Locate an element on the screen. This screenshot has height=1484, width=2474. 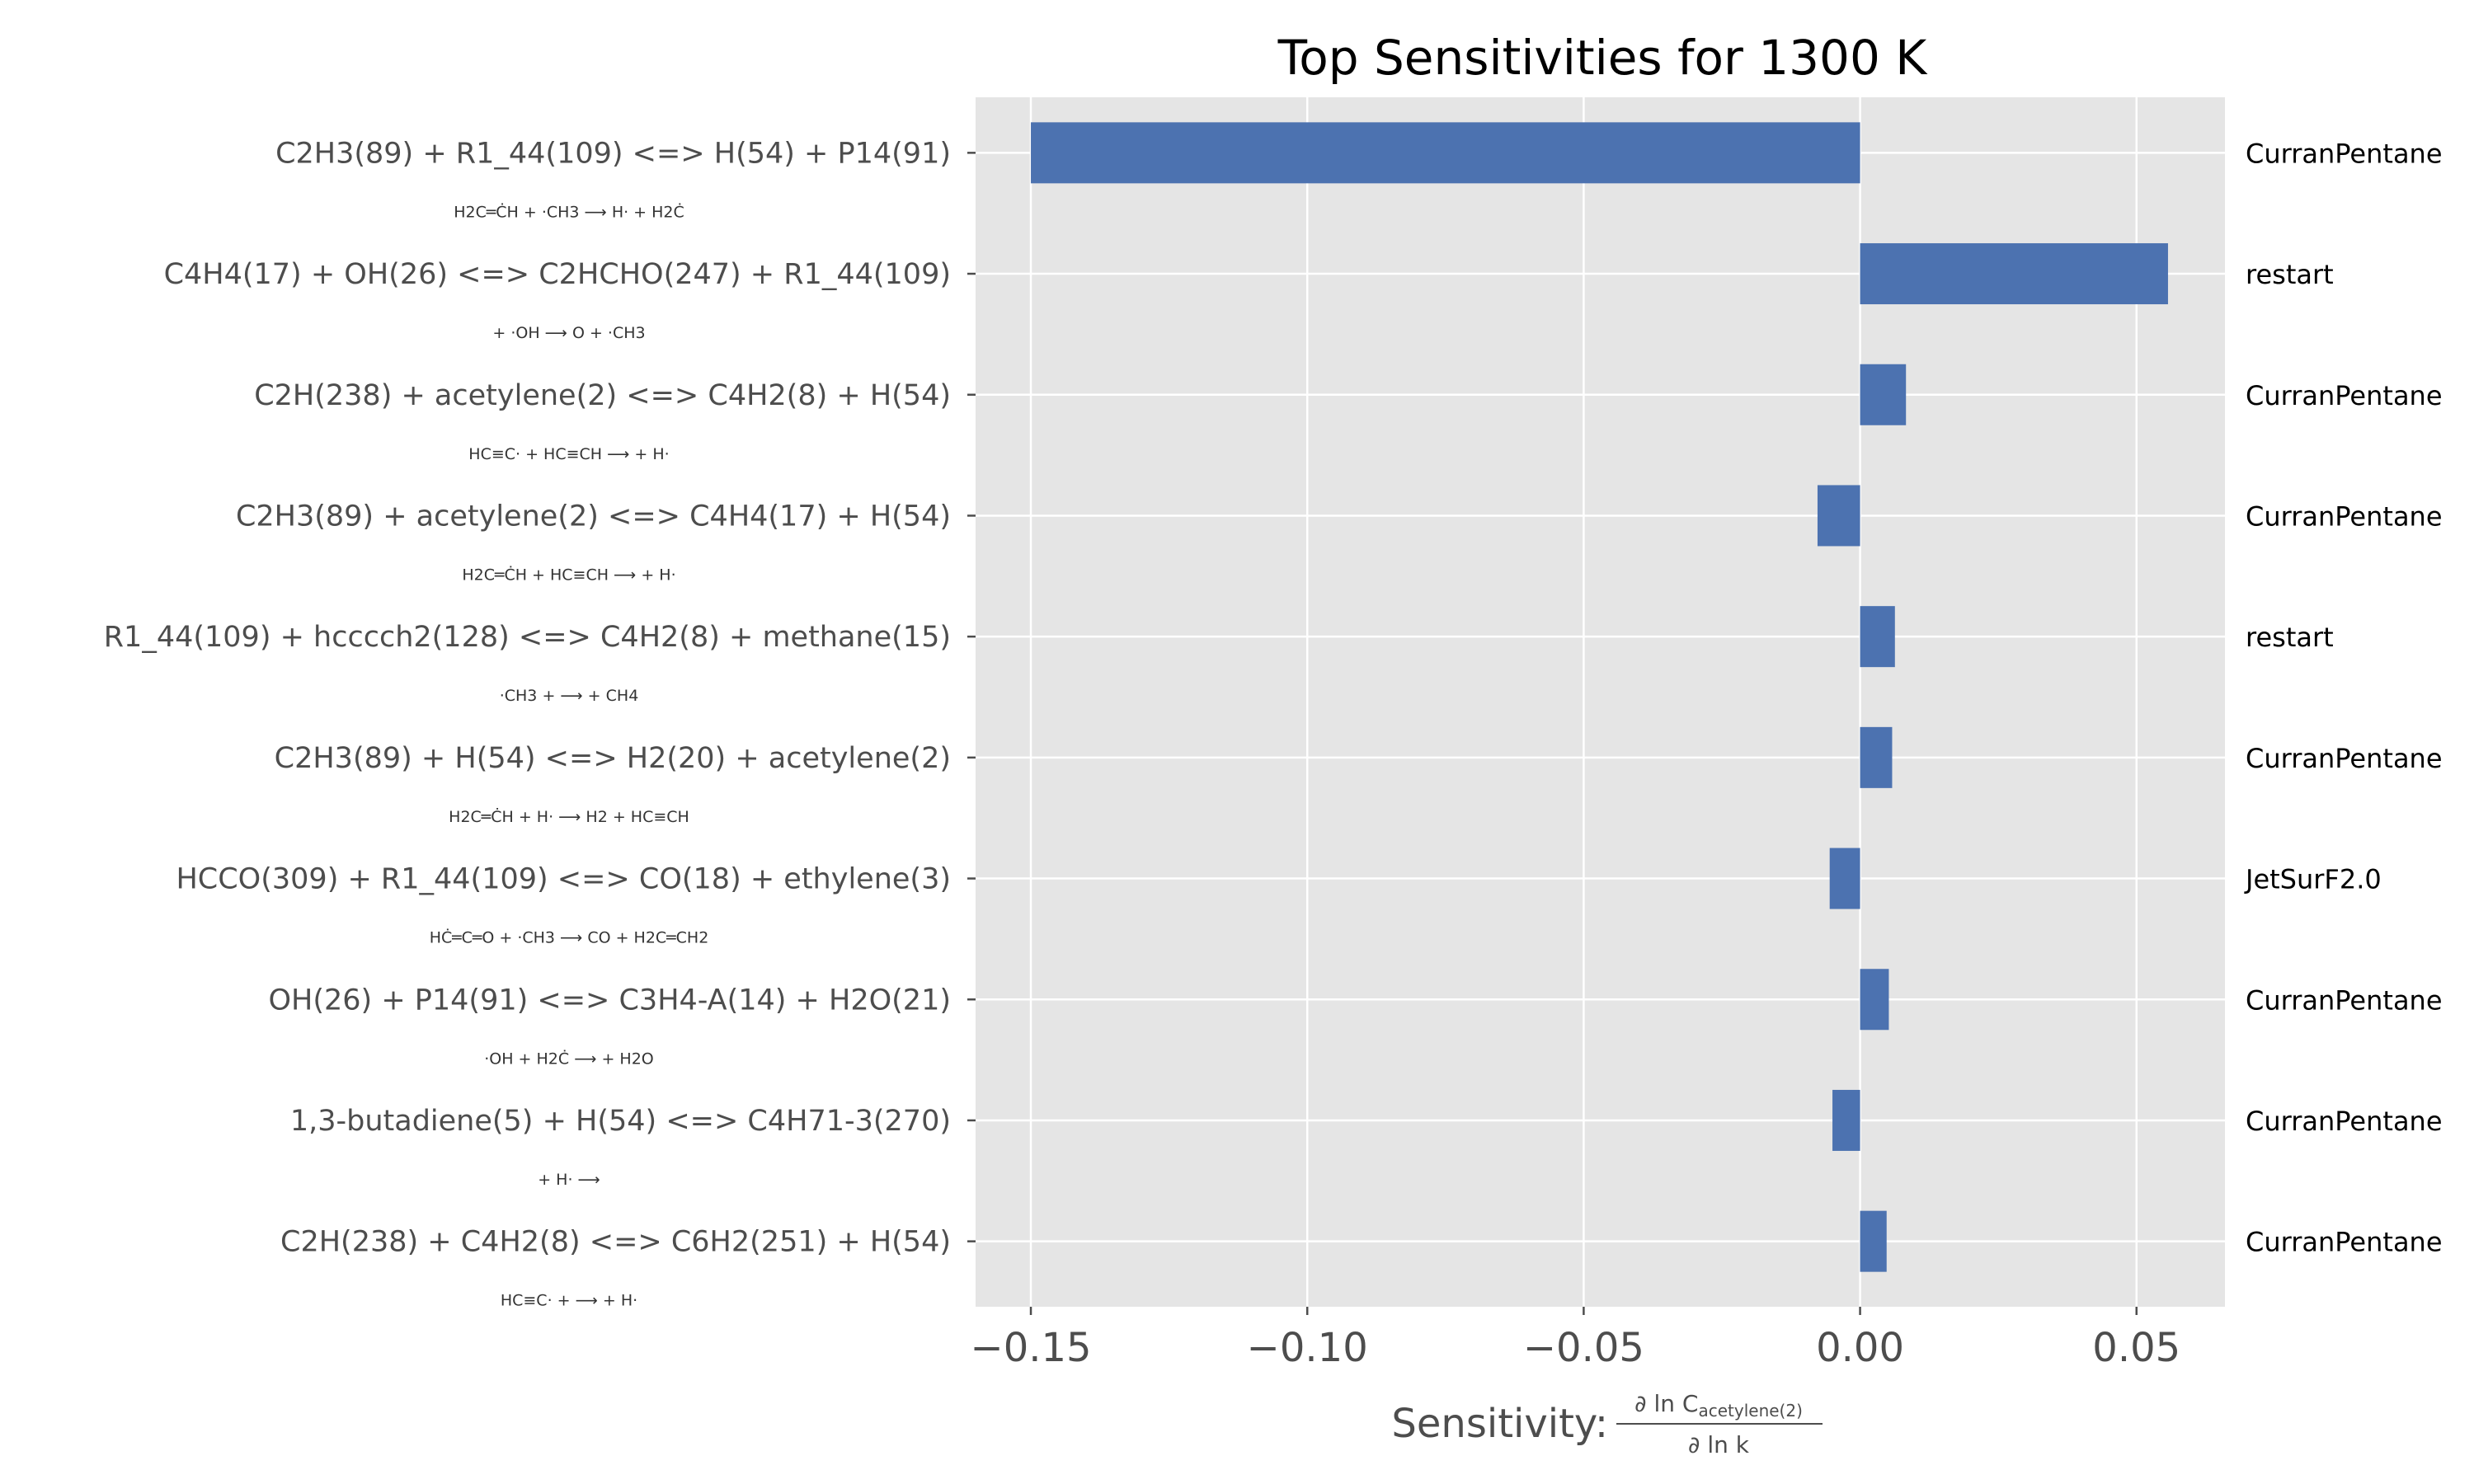
reaction-structure: ·CH3 + ⟶ + CH4 is located at coordinates (569, 696).